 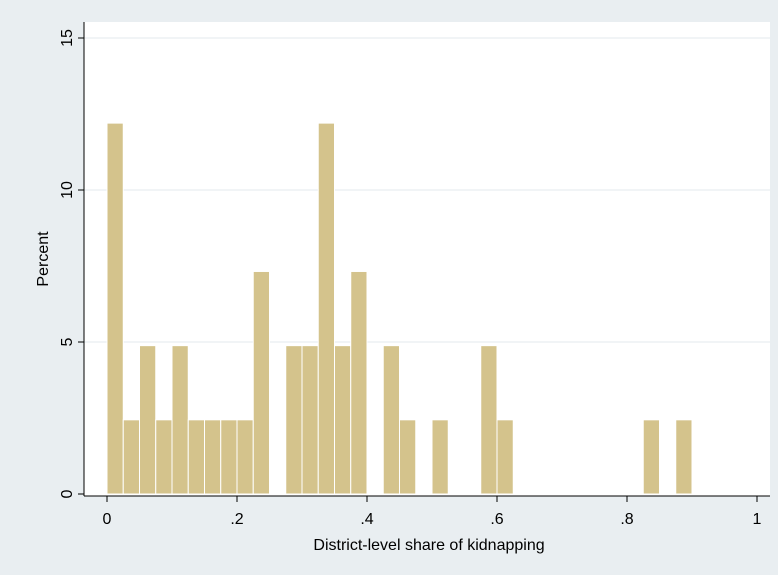 I want to click on x-tick-label: 1, so click(x=757, y=519).